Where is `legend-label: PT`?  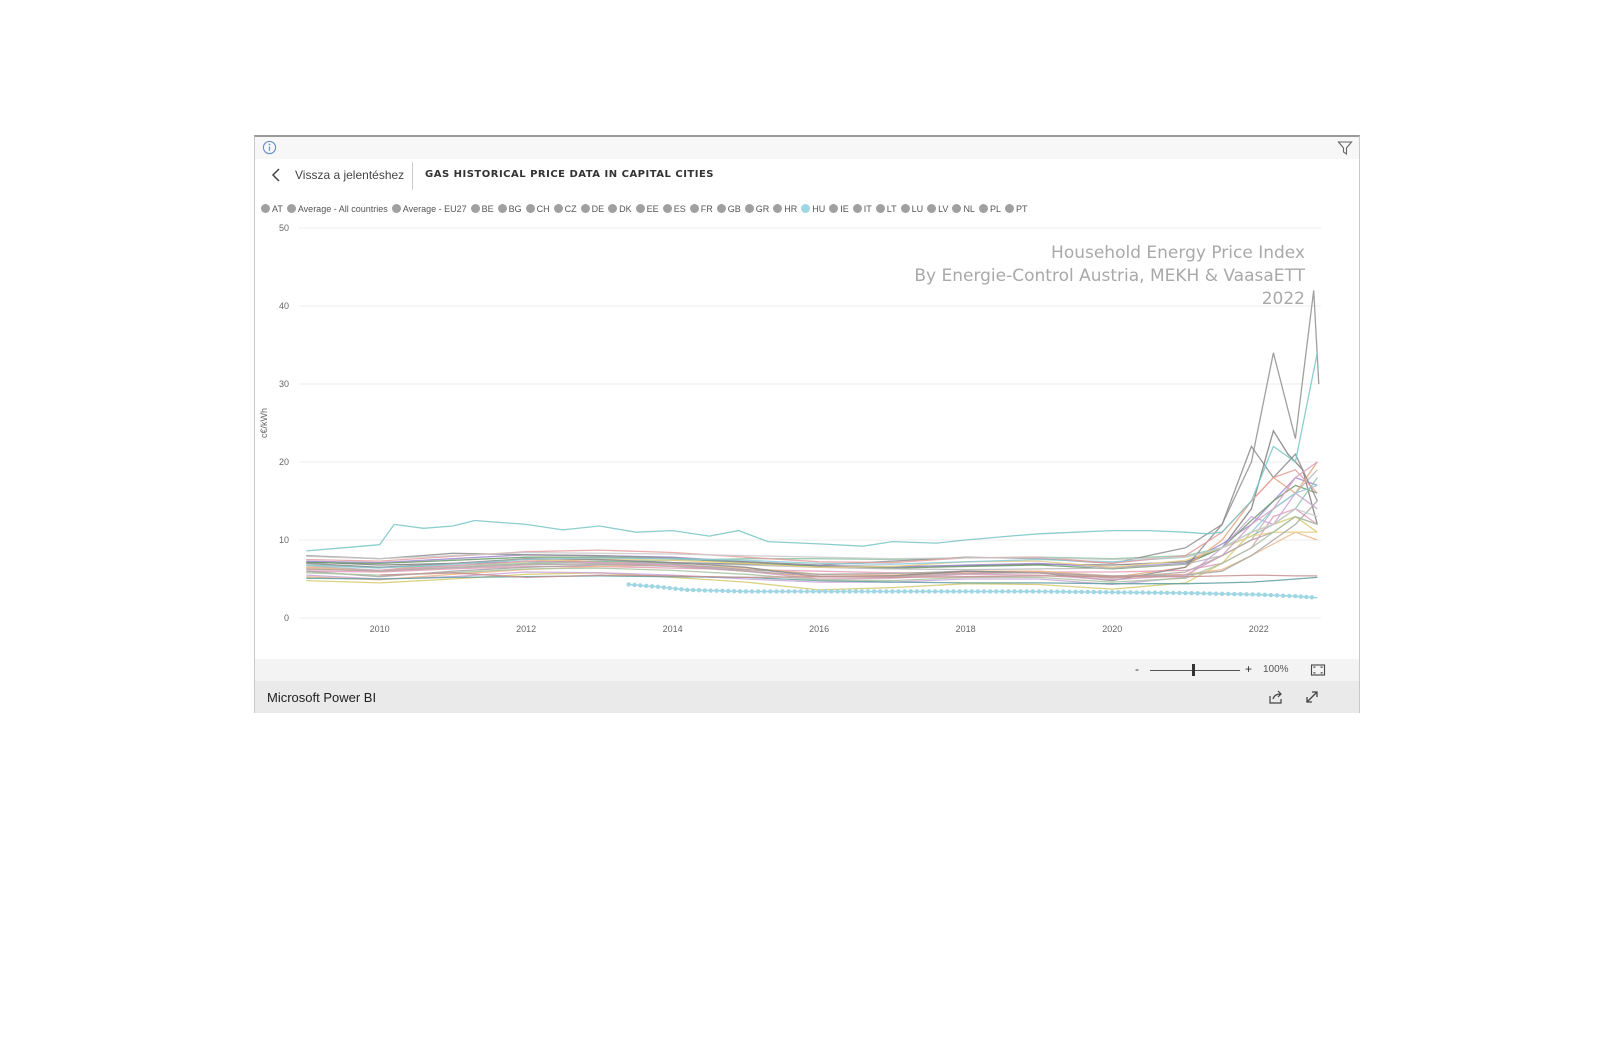
legend-label: PT is located at coordinates (1021, 209).